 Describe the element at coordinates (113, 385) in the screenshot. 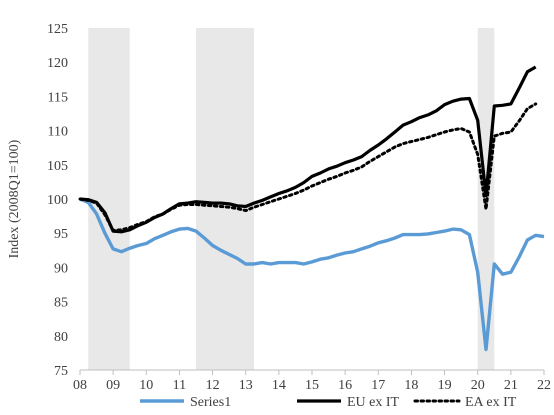

I see `x-tick-label: 09` at that location.